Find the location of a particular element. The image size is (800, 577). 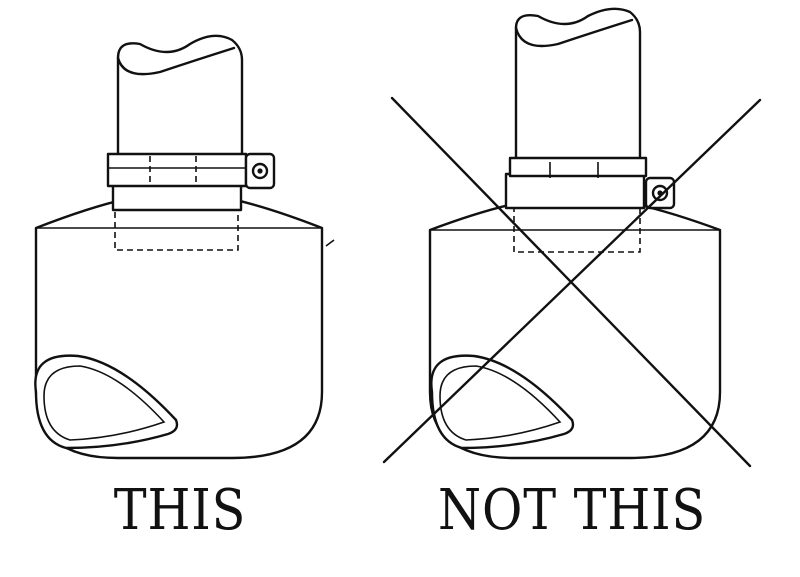

clamp-band-dashes is located at coordinates (173, 170).